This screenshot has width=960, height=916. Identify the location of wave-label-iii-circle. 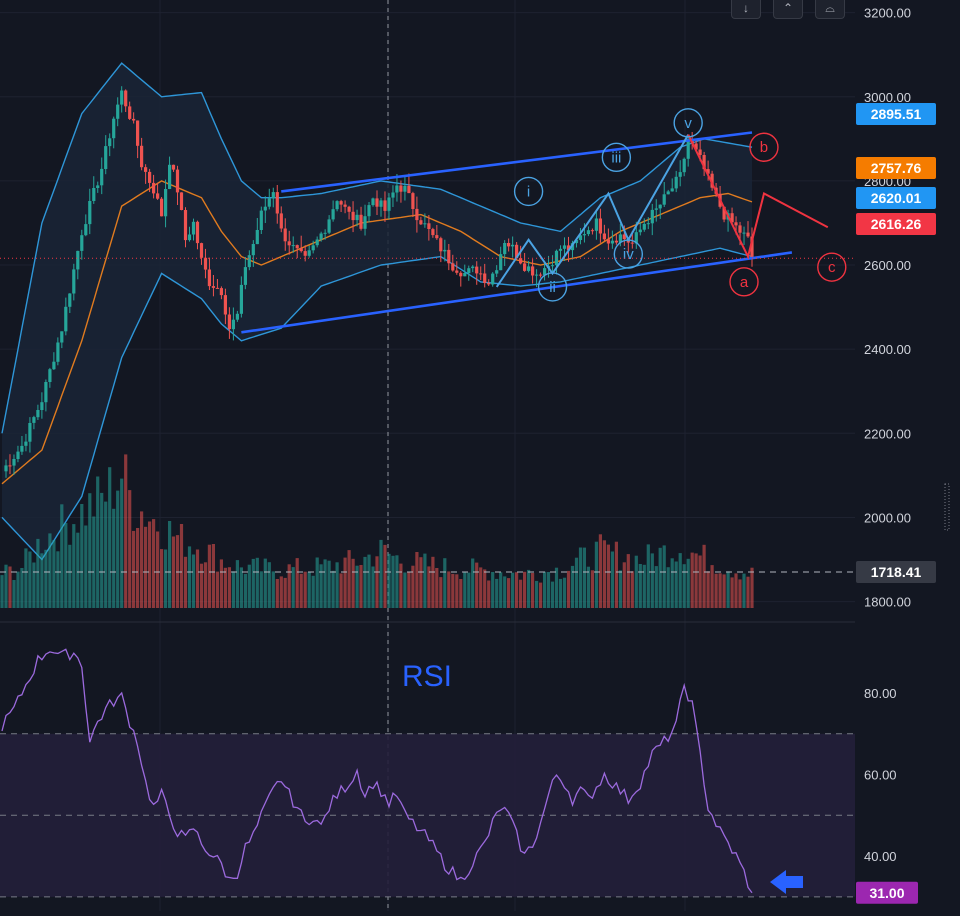
(616, 157).